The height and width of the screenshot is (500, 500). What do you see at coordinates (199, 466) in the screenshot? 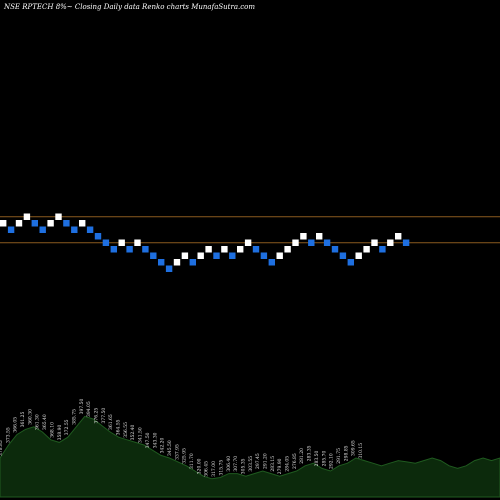
I see `volume-label: 320.00` at bounding box center [199, 466].